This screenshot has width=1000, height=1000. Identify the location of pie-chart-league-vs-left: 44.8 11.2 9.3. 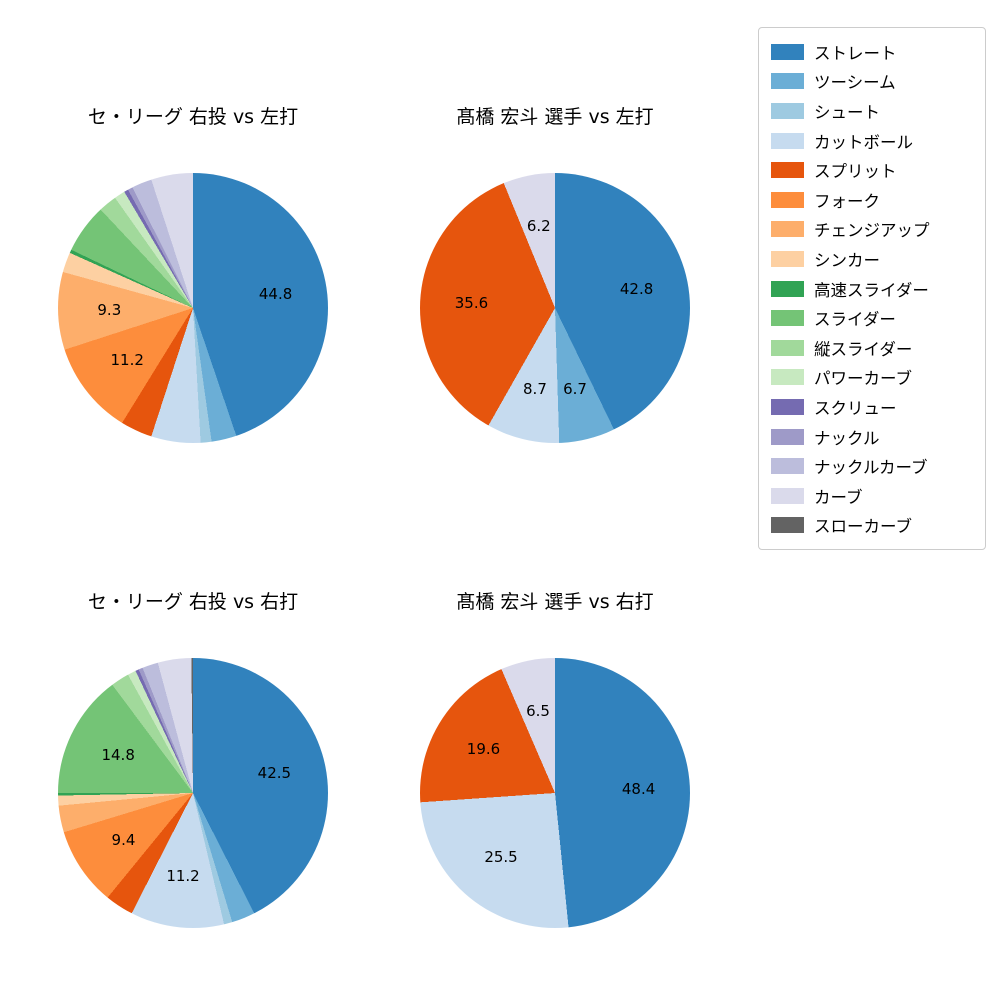
(193, 308).